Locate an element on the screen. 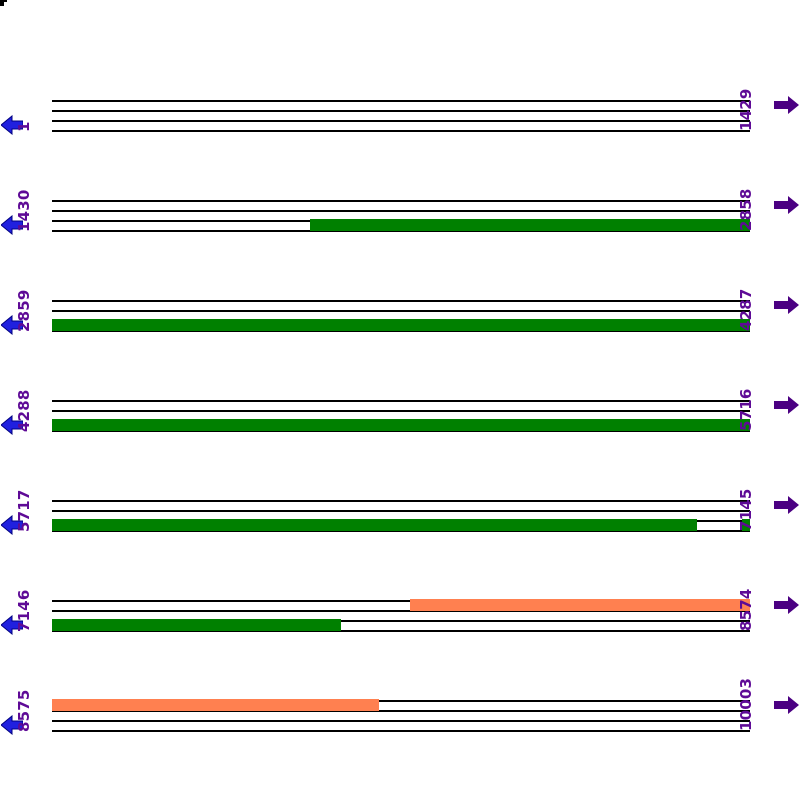 Image resolution: width=800 pixels, height=800 pixels. map-row: 4288 5716 is located at coordinates (400, 416).